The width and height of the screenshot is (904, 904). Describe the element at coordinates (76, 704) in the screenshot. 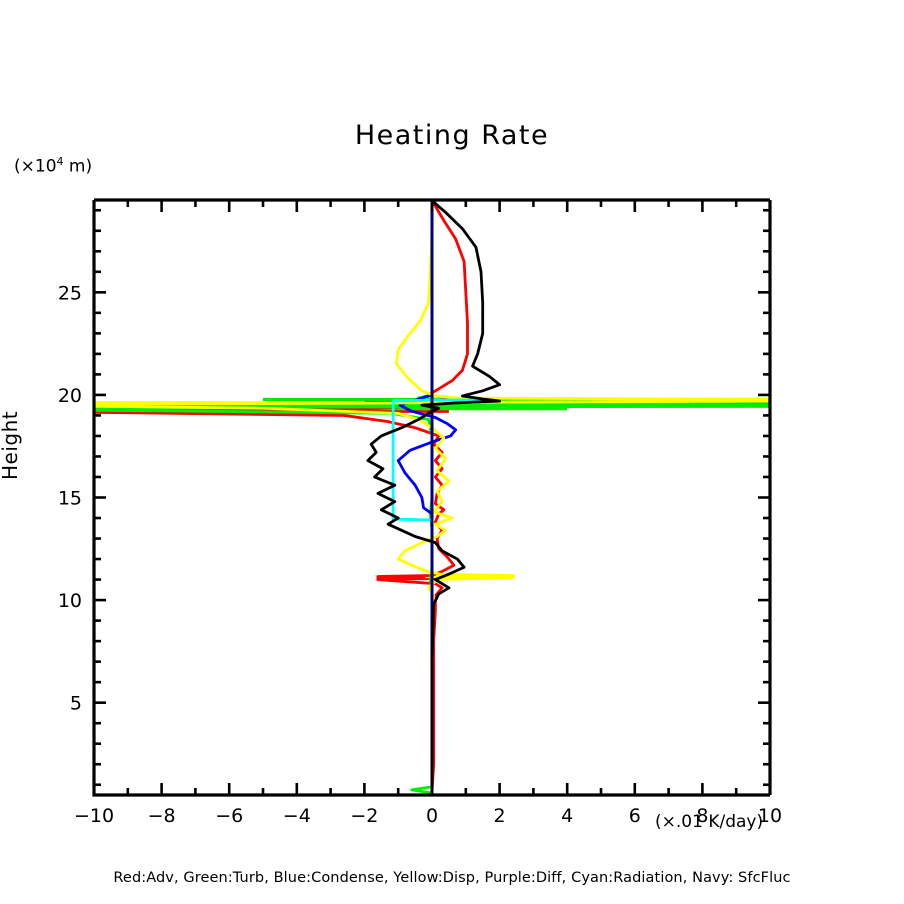

I see `y-tick-label: 5` at that location.